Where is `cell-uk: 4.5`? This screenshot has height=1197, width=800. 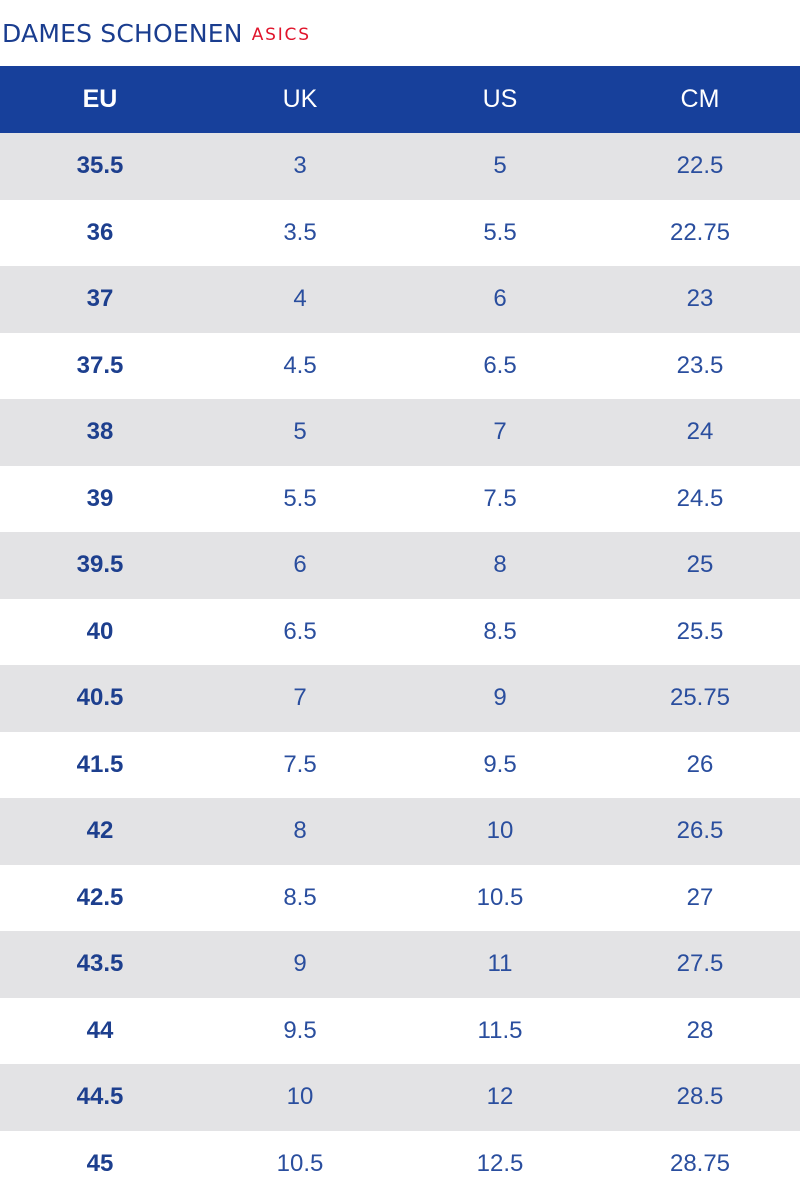 cell-uk: 4.5 is located at coordinates (300, 365).